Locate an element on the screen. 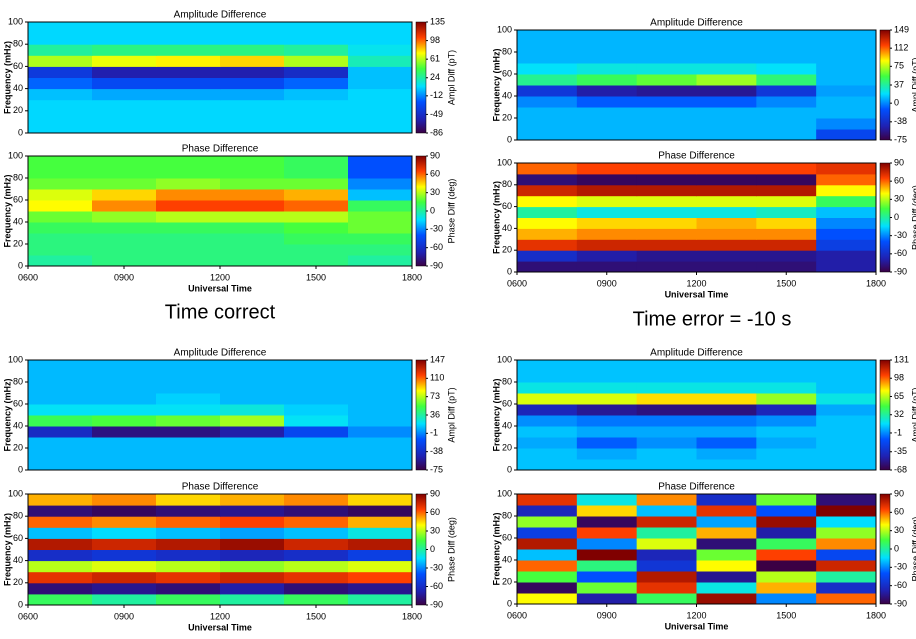 The image size is (916, 639). colorbar-tick-label: -90 is located at coordinates (436, 604).